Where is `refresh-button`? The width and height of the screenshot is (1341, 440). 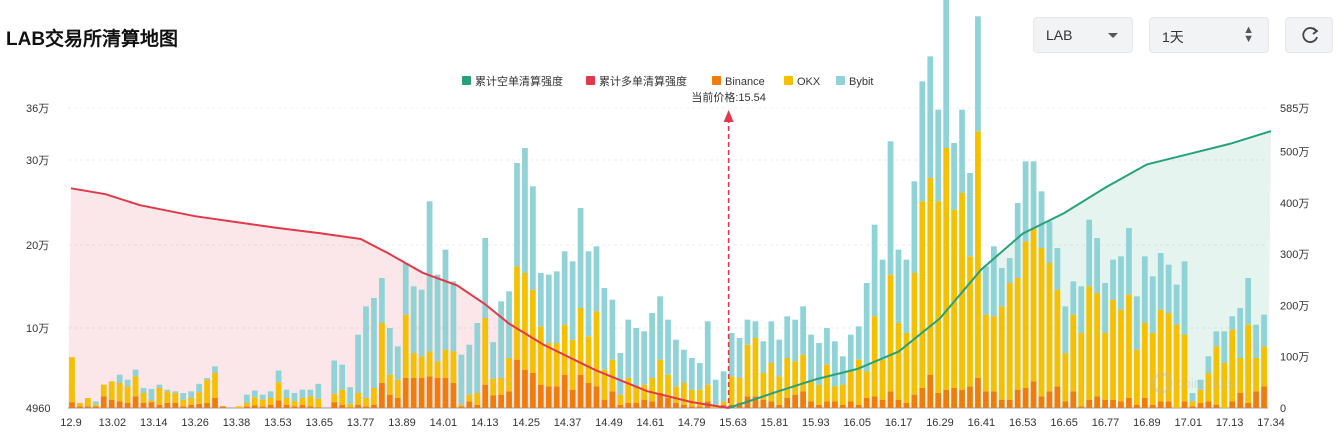 refresh-button is located at coordinates (1309, 35).